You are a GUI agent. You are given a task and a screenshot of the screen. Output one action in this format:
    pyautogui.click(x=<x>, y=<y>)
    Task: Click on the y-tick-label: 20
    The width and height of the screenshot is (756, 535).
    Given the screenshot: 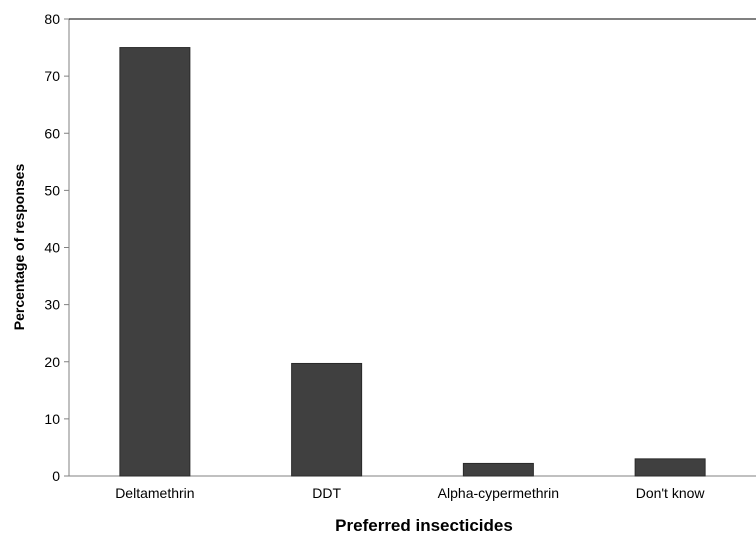 What is the action you would take?
    pyautogui.click(x=52, y=362)
    